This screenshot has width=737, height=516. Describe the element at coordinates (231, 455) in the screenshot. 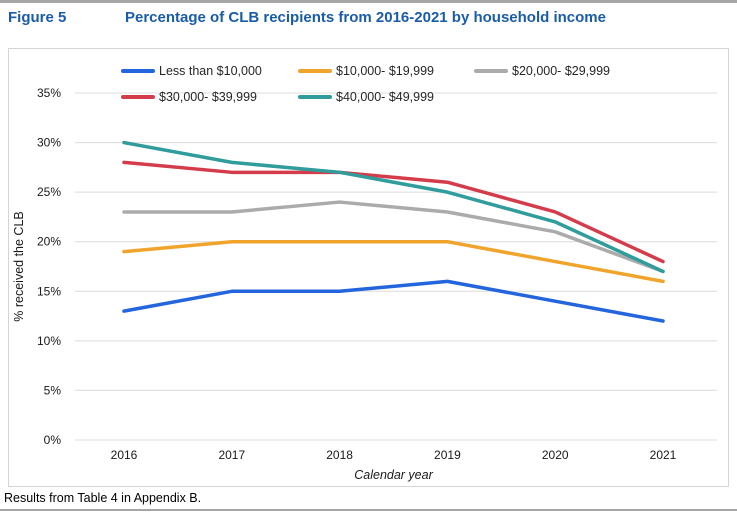

I see `x-tick-label: 2017` at that location.